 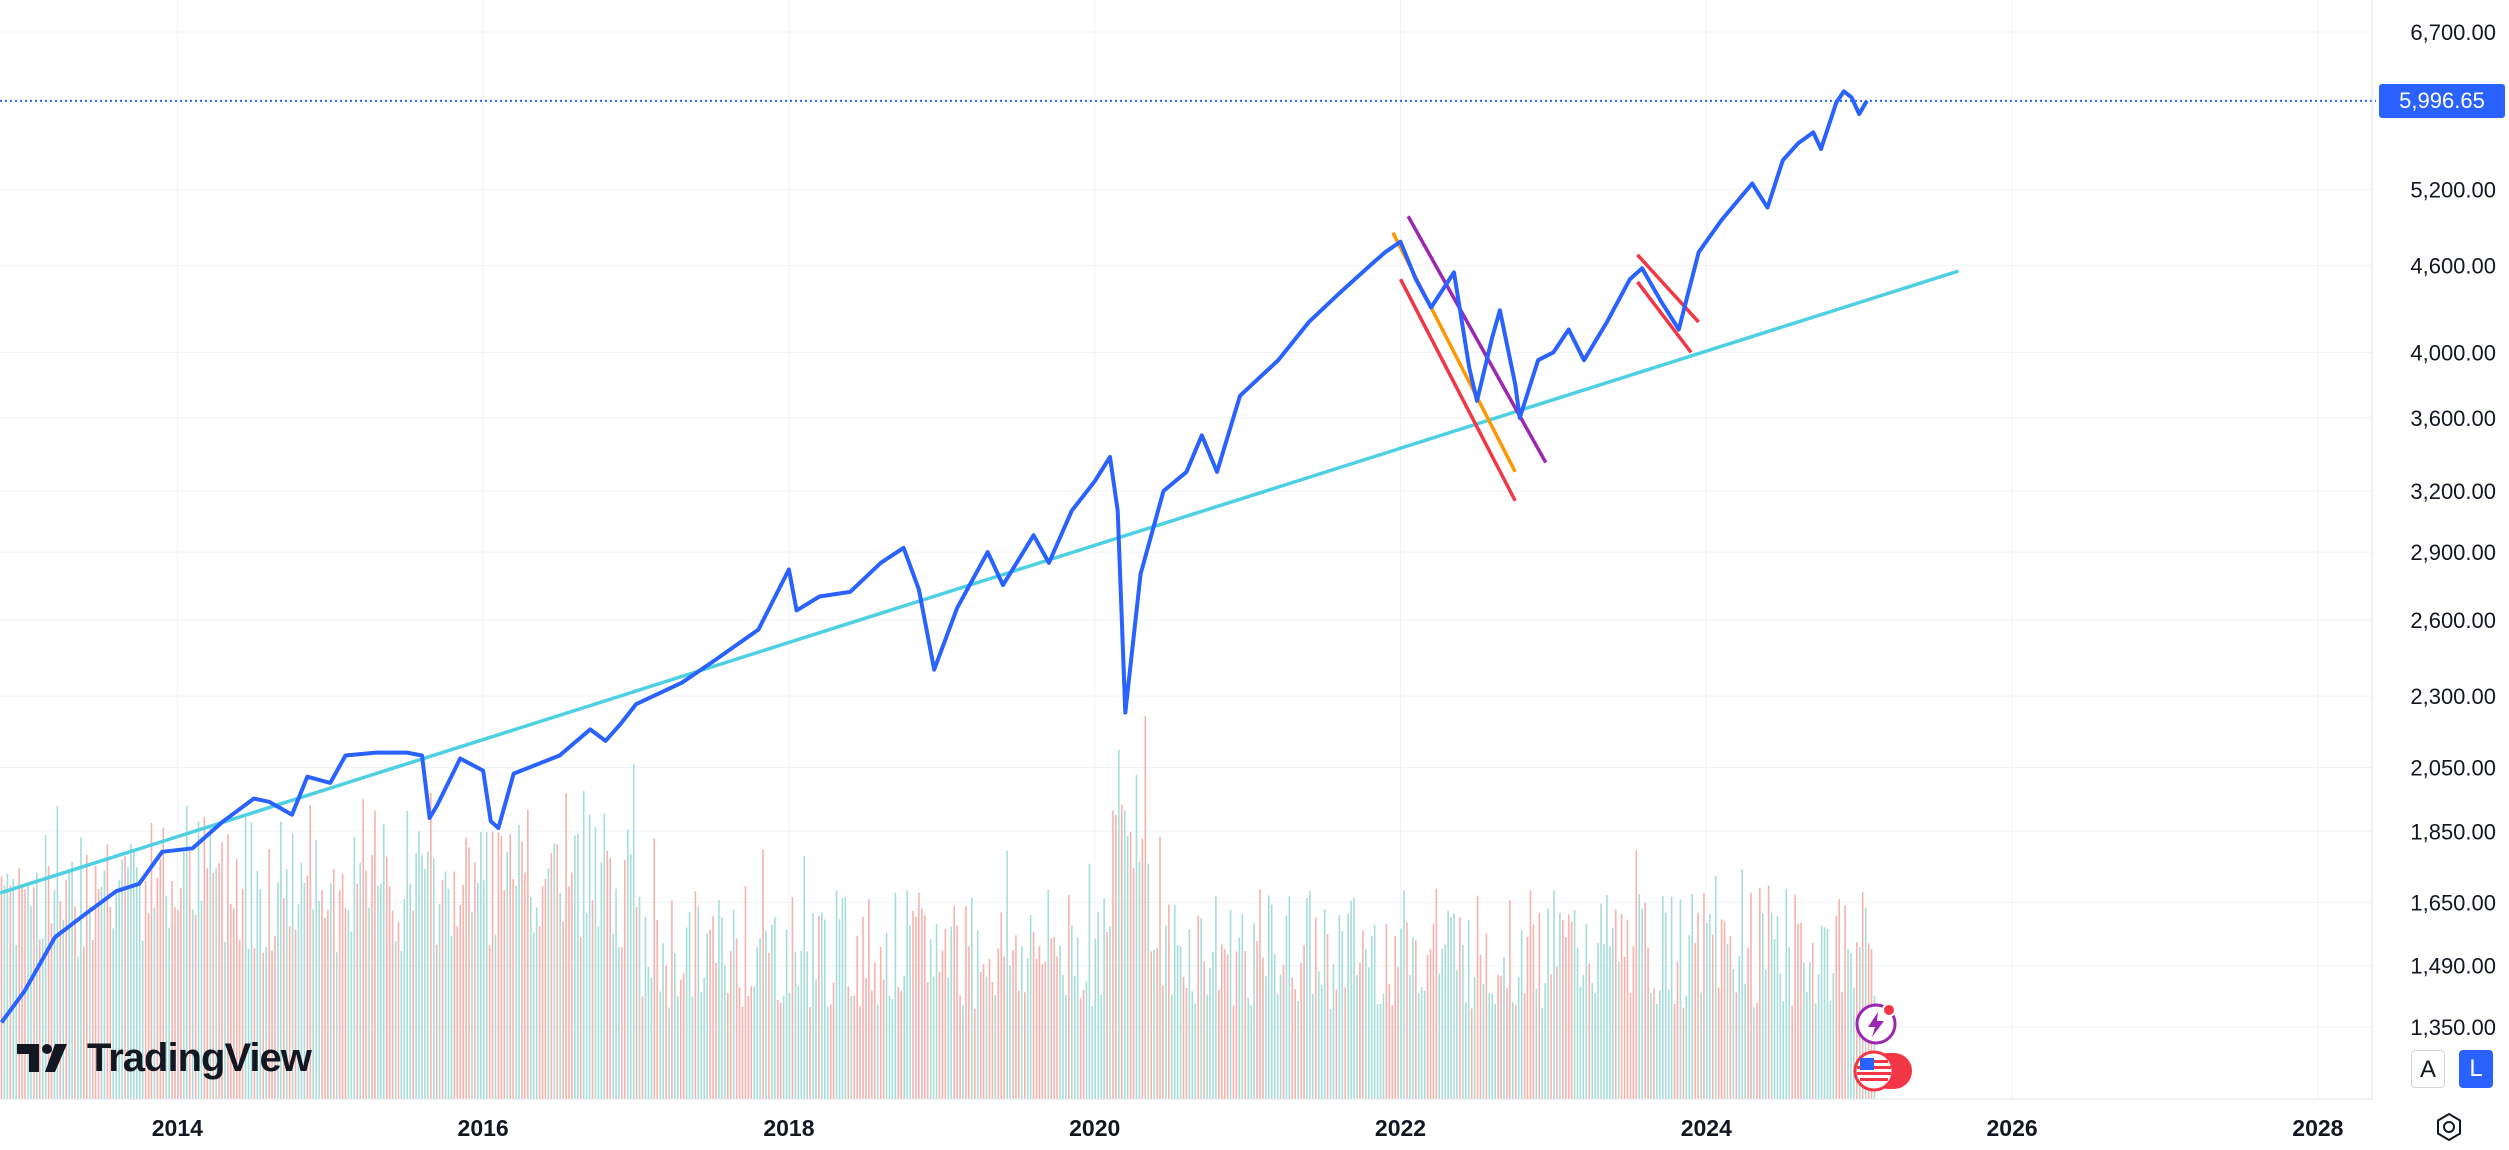 What do you see at coordinates (1248, 1128) in the screenshot?
I see `time-axis: 2014 2016 2018 2020 2022 2024 2026 2028` at bounding box center [1248, 1128].